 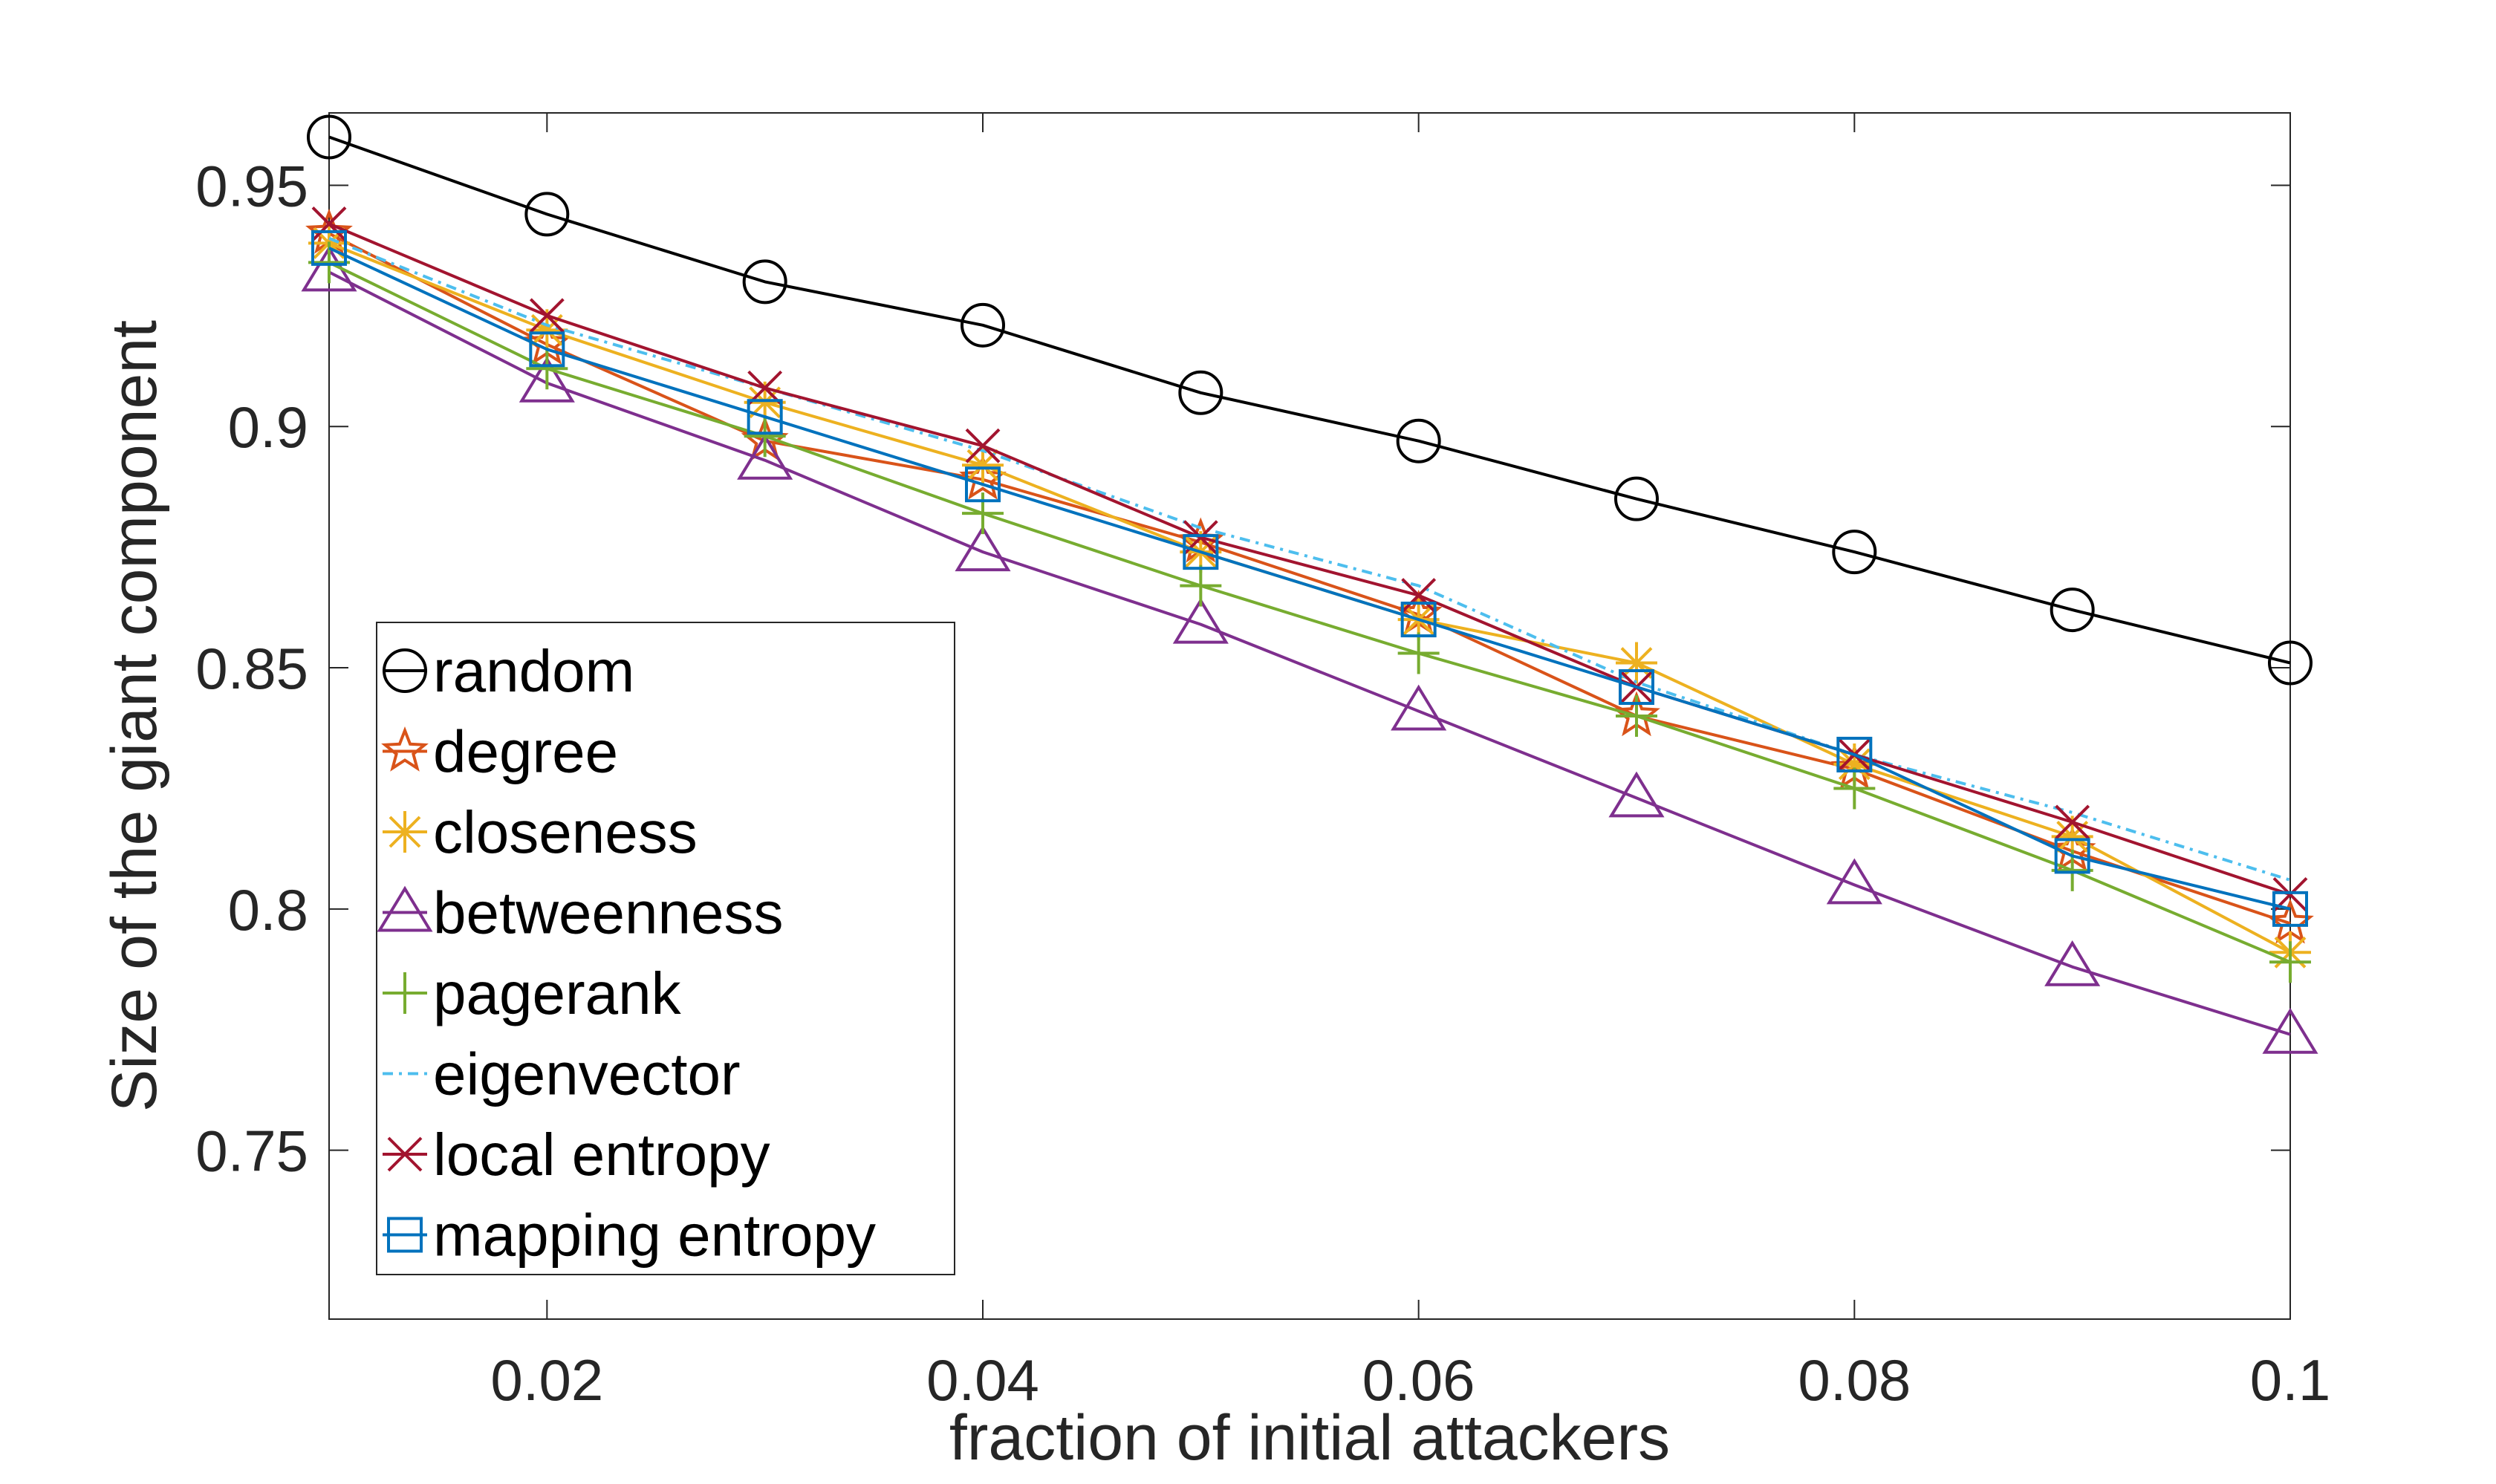 What do you see at coordinates (252, 186) in the screenshot?
I see `y-tick-label: 0.95` at bounding box center [252, 186].